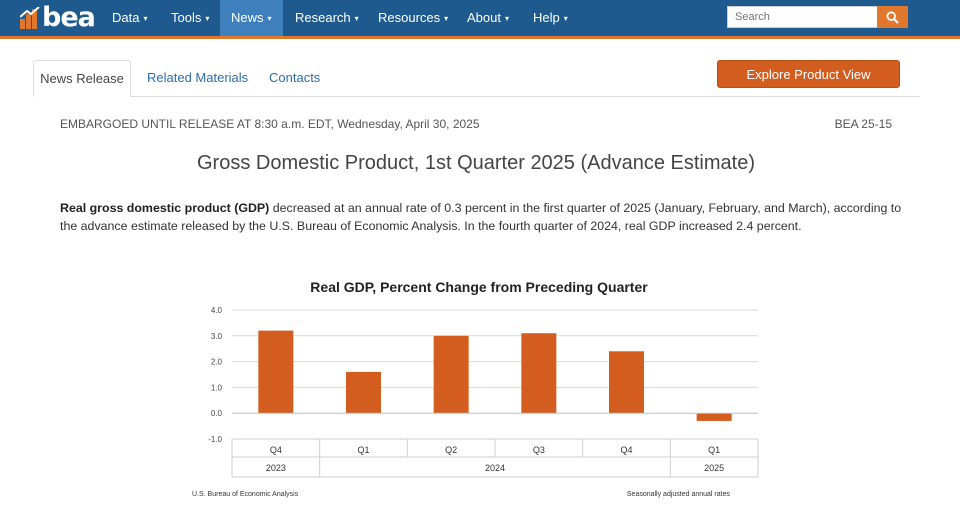 The width and height of the screenshot is (960, 525). What do you see at coordinates (186, 17) in the screenshot?
I see `nav-item-label: Tools` at bounding box center [186, 17].